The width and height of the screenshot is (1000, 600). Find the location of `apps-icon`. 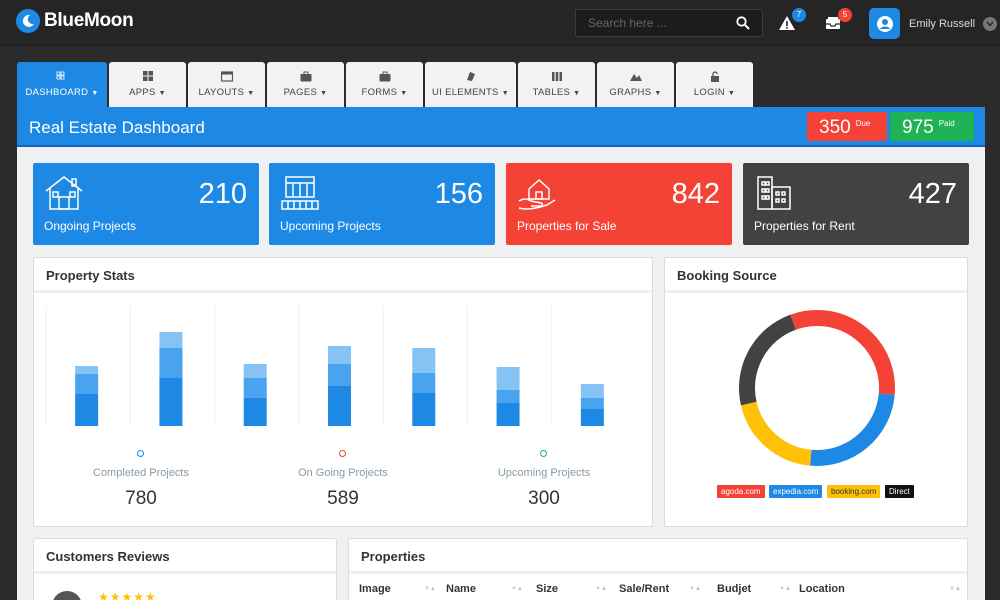

apps-icon is located at coordinates (147, 76).